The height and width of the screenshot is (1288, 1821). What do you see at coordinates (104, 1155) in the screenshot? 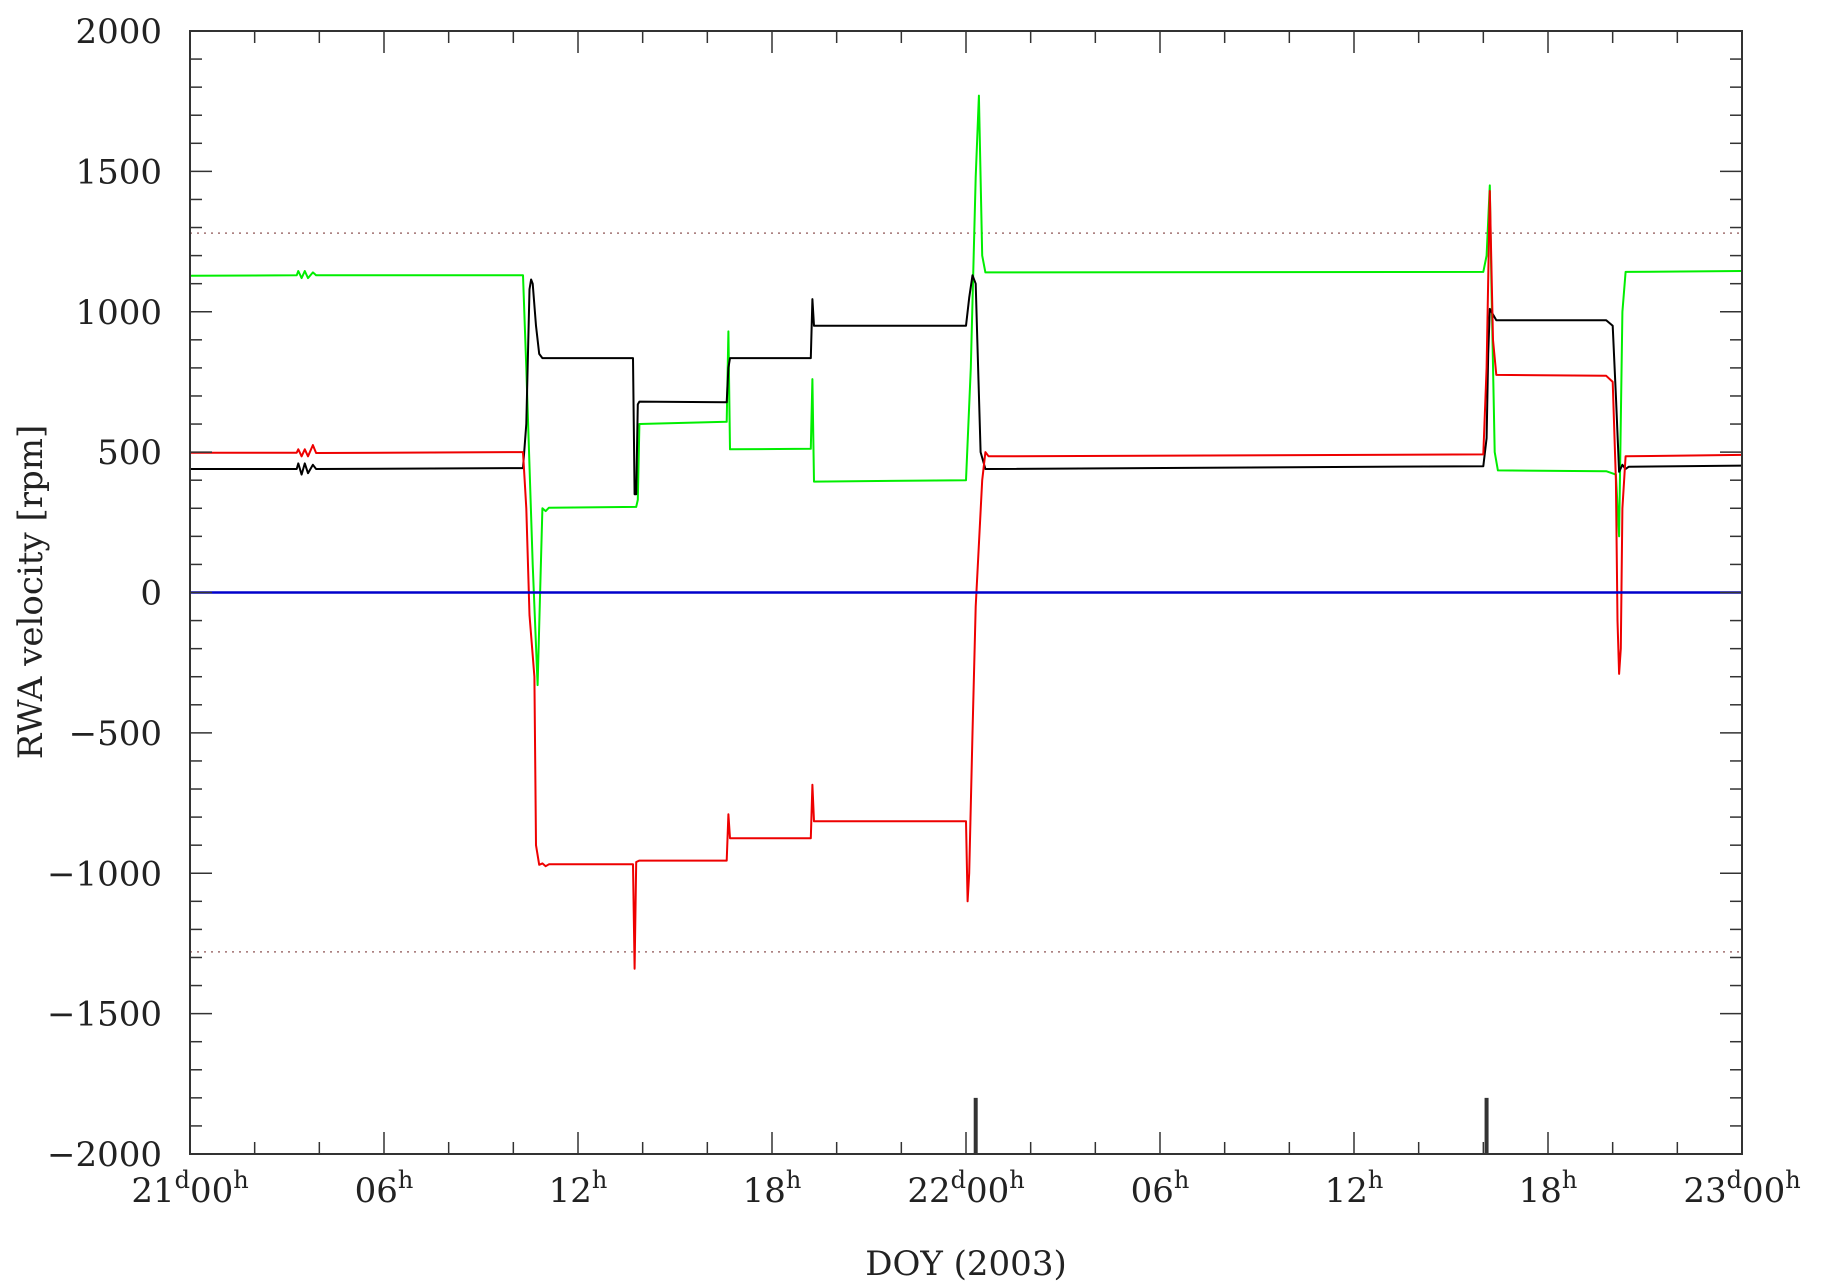
I see `y-tick-label: −2000` at bounding box center [104, 1155].